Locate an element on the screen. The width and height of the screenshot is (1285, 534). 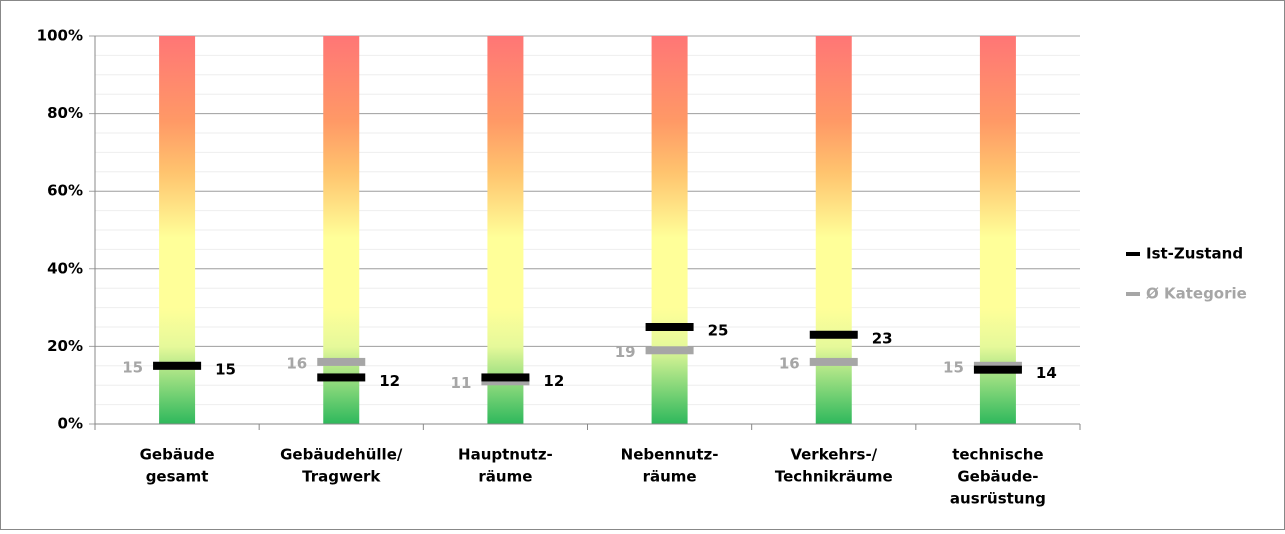
x-tick-label: ausrüstung is located at coordinates (998, 499).